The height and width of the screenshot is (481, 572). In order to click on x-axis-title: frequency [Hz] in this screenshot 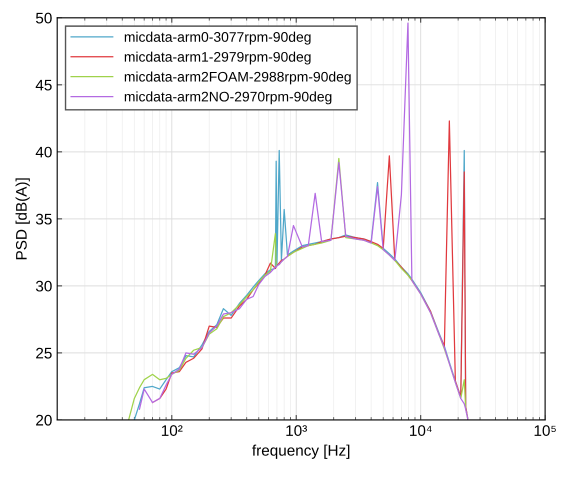, I will do `click(301, 451)`.